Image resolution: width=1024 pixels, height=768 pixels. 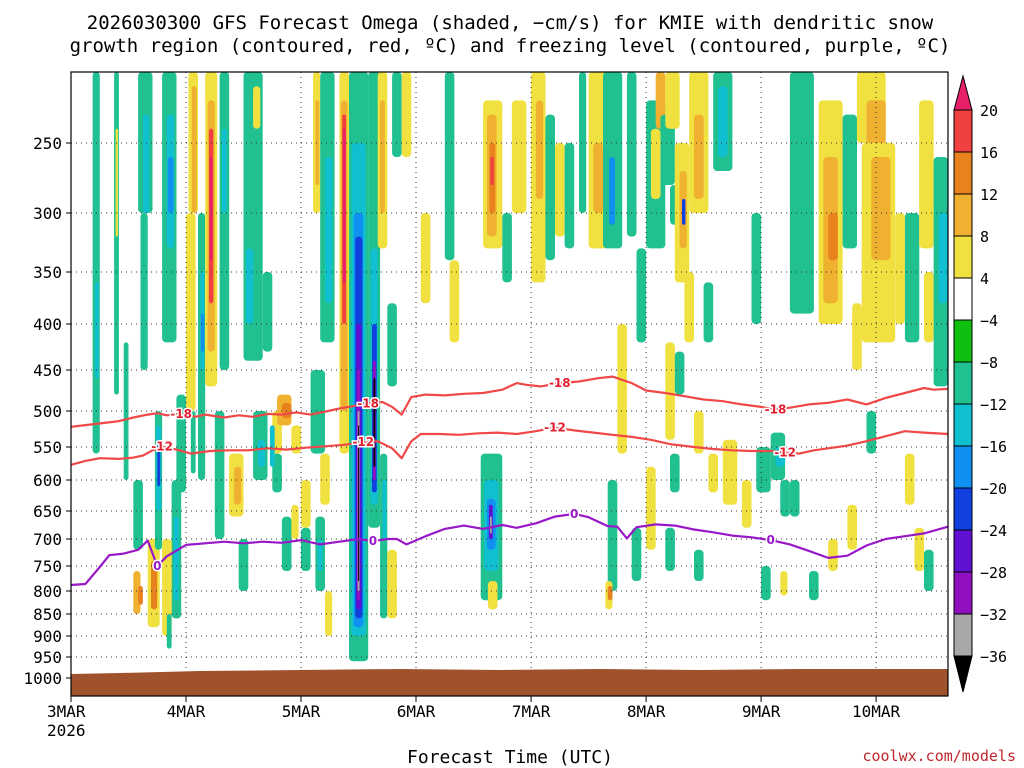 I want to click on credit-text: coolwx.com/models, so click(x=939, y=756).